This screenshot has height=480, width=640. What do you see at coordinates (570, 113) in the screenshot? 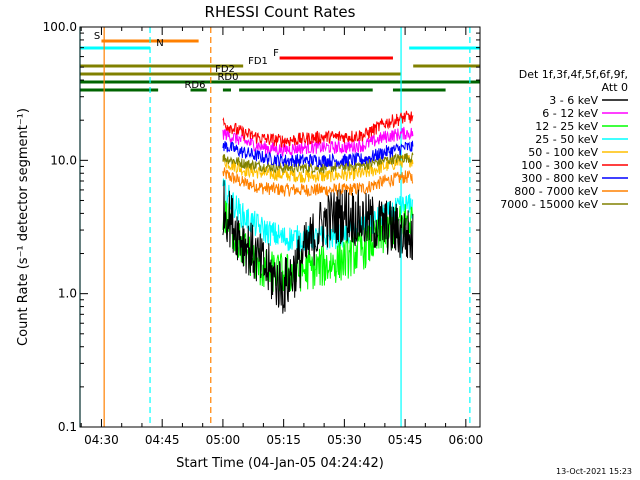
I see `legend-label: 6 - 12 keV` at bounding box center [570, 113].